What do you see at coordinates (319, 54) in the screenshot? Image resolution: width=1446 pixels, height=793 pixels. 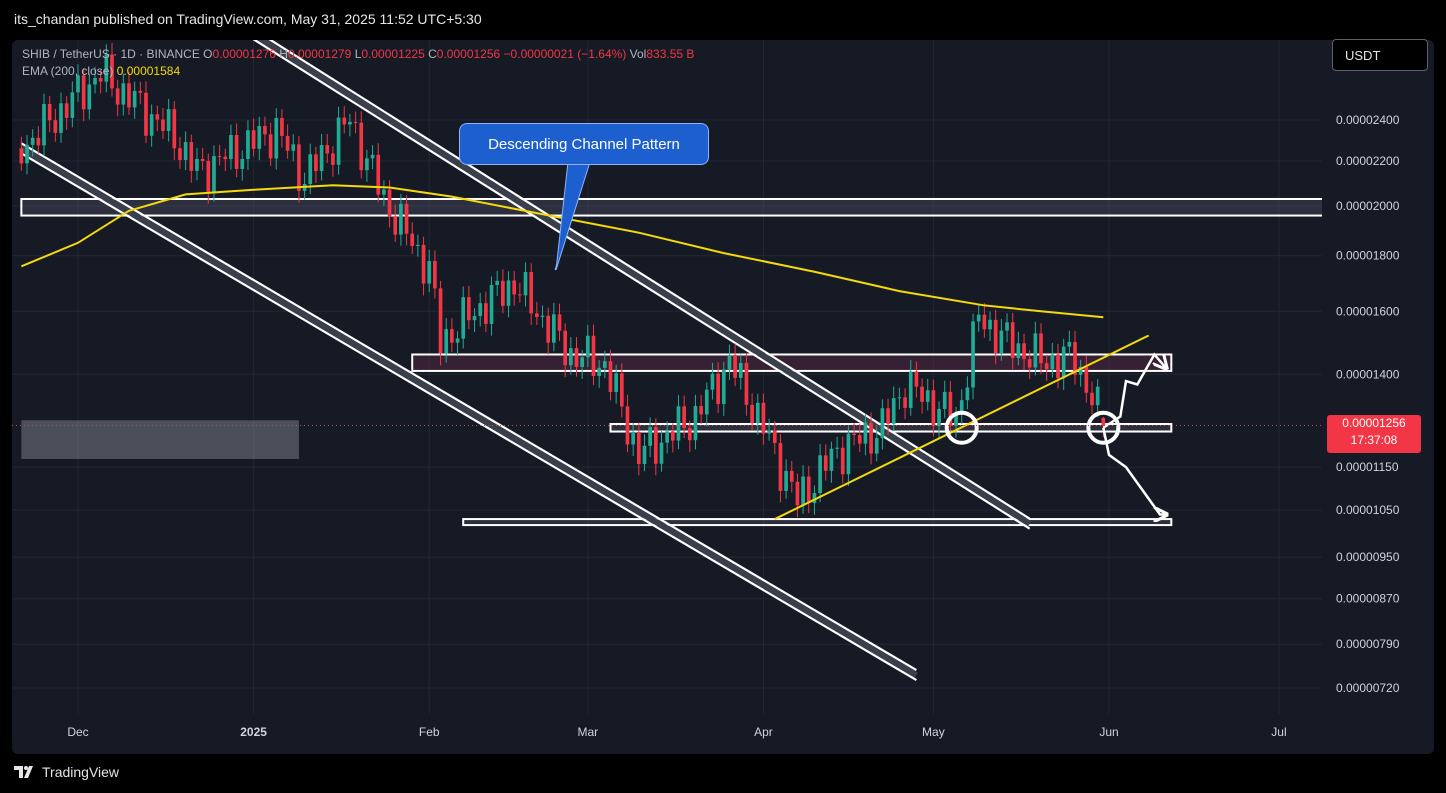 I see `high-value: 0.00001279` at bounding box center [319, 54].